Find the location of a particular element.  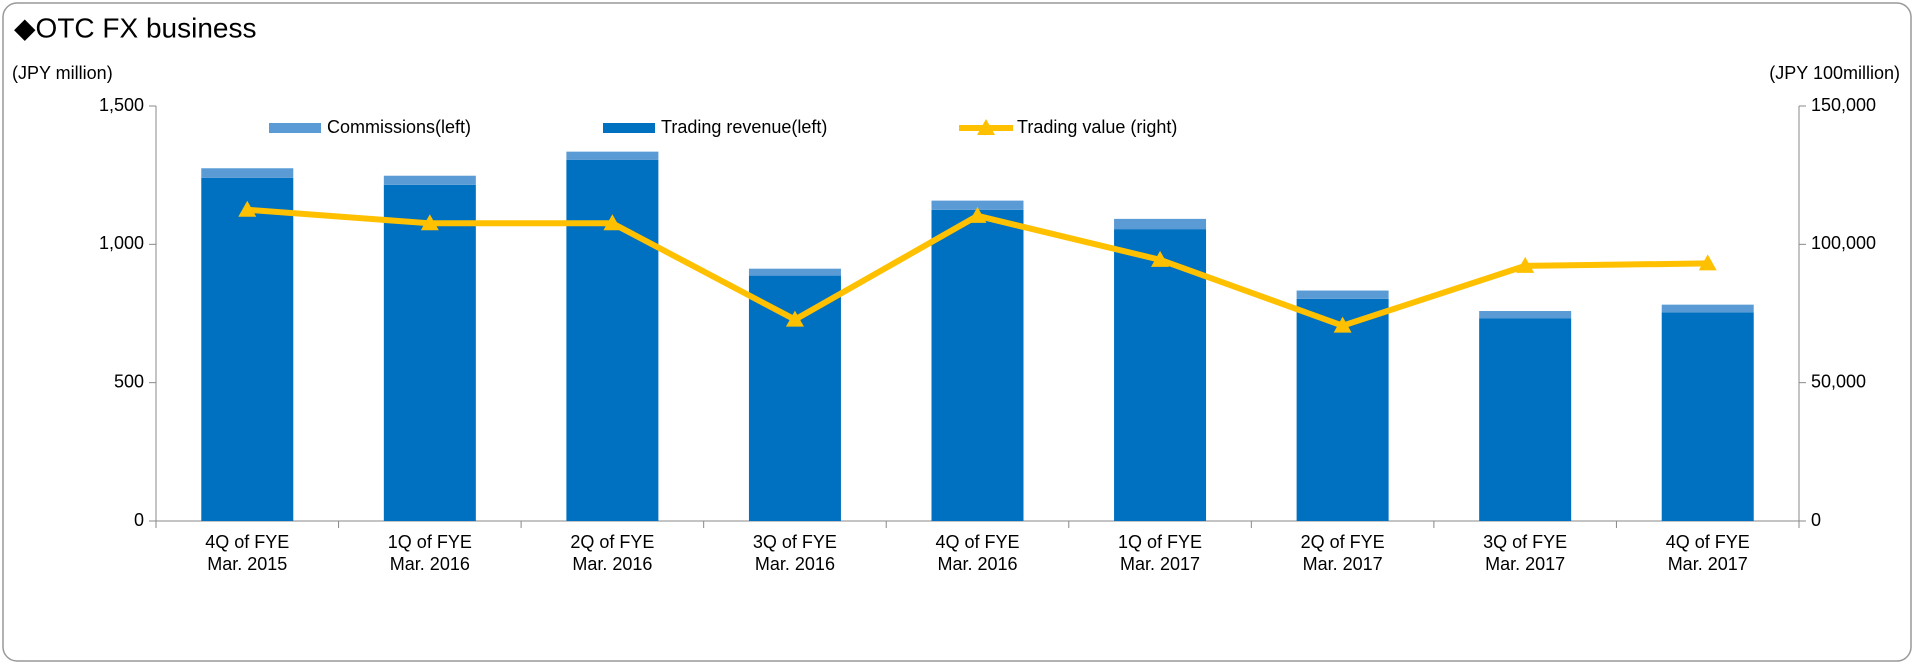

y2-tick-label: 150,000 is located at coordinates (1843, 105).